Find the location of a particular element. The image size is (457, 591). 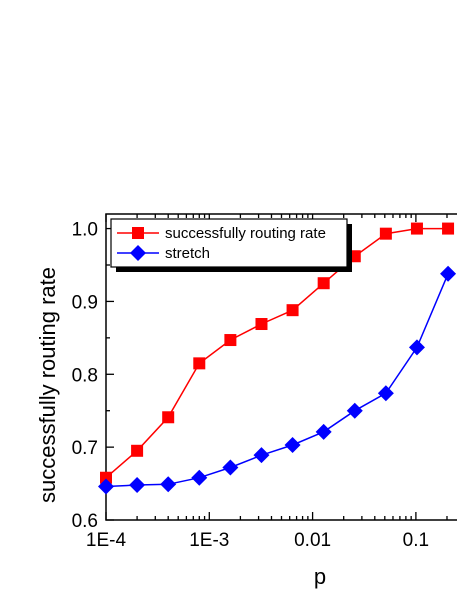

x-tick-label: 1E-3 is located at coordinates (209, 540).